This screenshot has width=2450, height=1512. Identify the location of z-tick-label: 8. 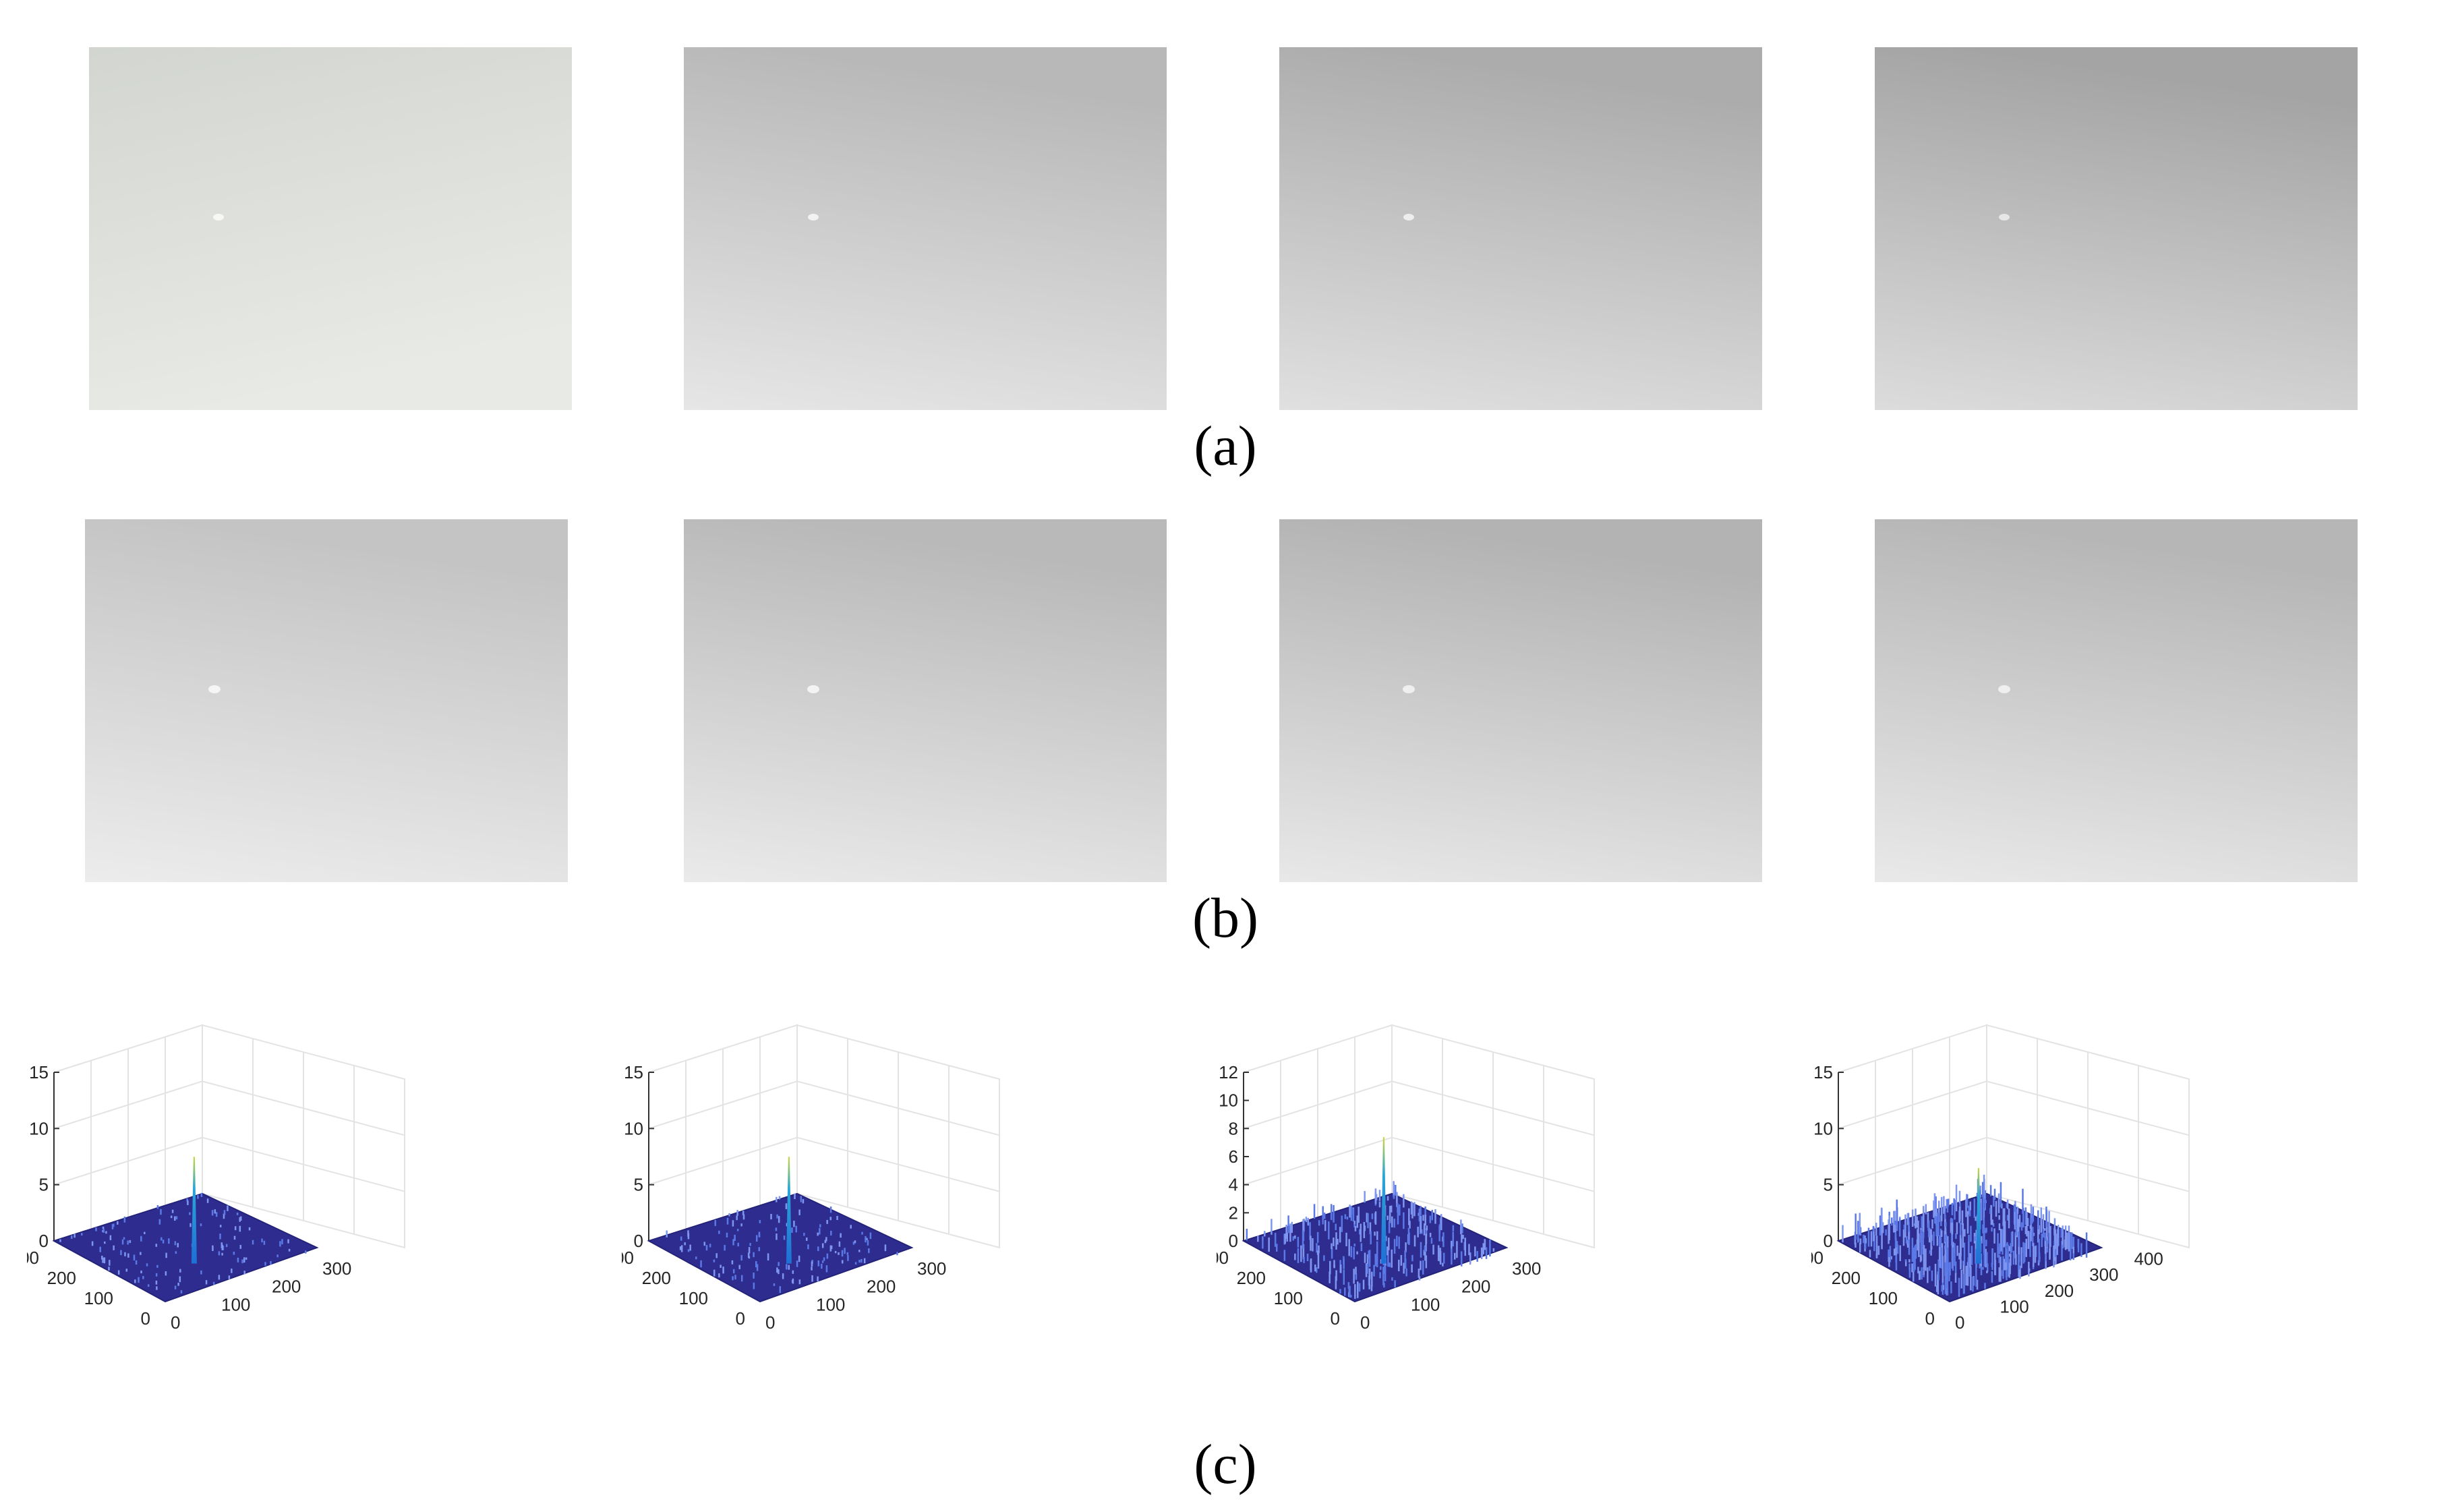
(1233, 1128).